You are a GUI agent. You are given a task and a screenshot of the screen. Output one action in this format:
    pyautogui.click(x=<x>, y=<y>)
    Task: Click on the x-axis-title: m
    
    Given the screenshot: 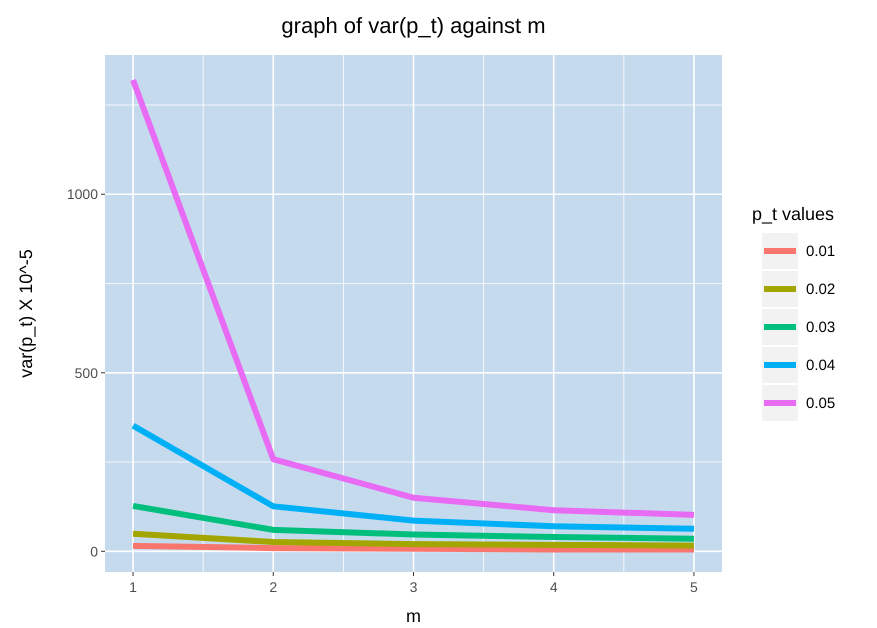 What is the action you would take?
    pyautogui.click(x=413, y=616)
    